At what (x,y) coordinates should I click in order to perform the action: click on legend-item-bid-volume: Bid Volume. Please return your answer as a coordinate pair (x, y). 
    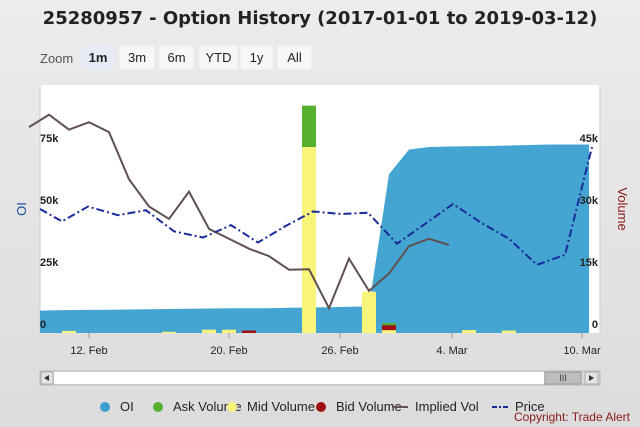
    Looking at the image, I should click on (359, 406).